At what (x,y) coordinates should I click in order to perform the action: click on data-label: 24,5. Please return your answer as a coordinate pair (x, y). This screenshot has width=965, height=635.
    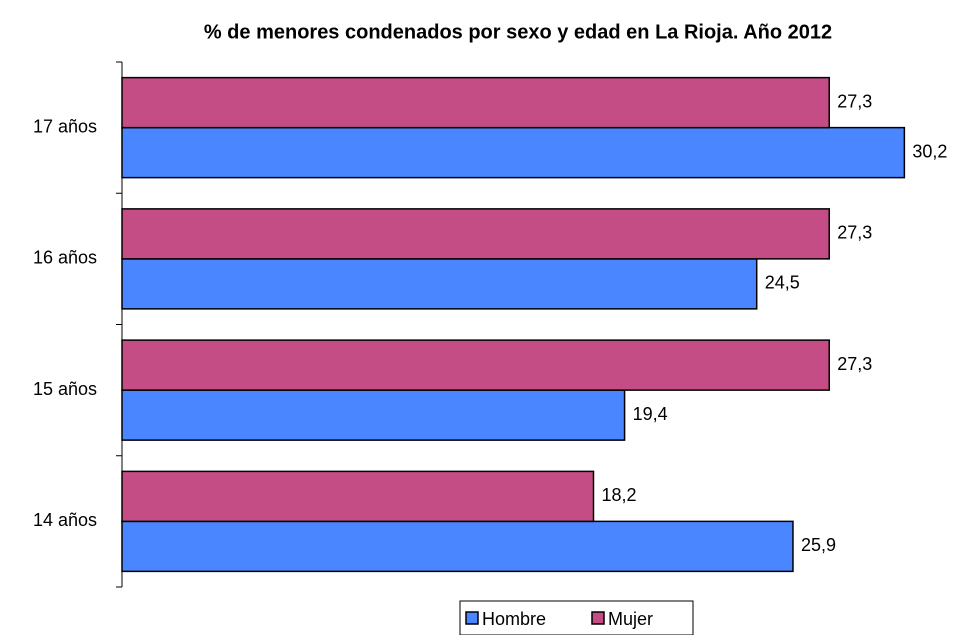
    Looking at the image, I should click on (782, 283).